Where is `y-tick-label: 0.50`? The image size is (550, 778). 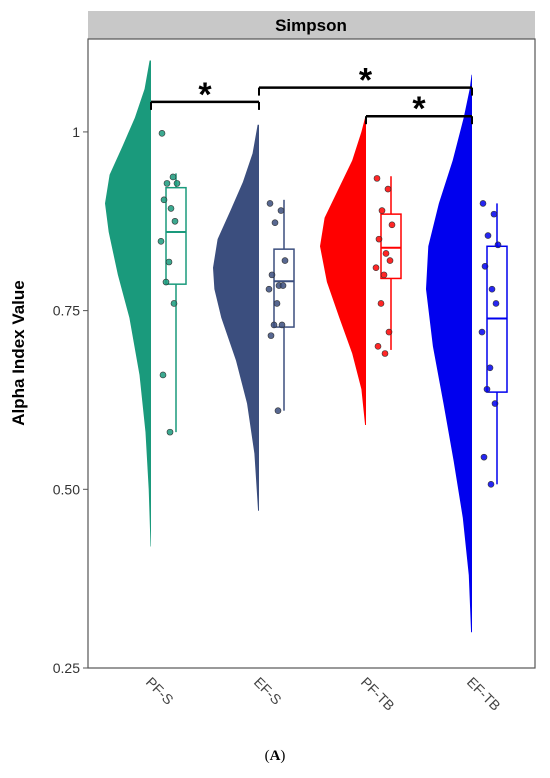
y-tick-label: 0.50 is located at coordinates (66, 489).